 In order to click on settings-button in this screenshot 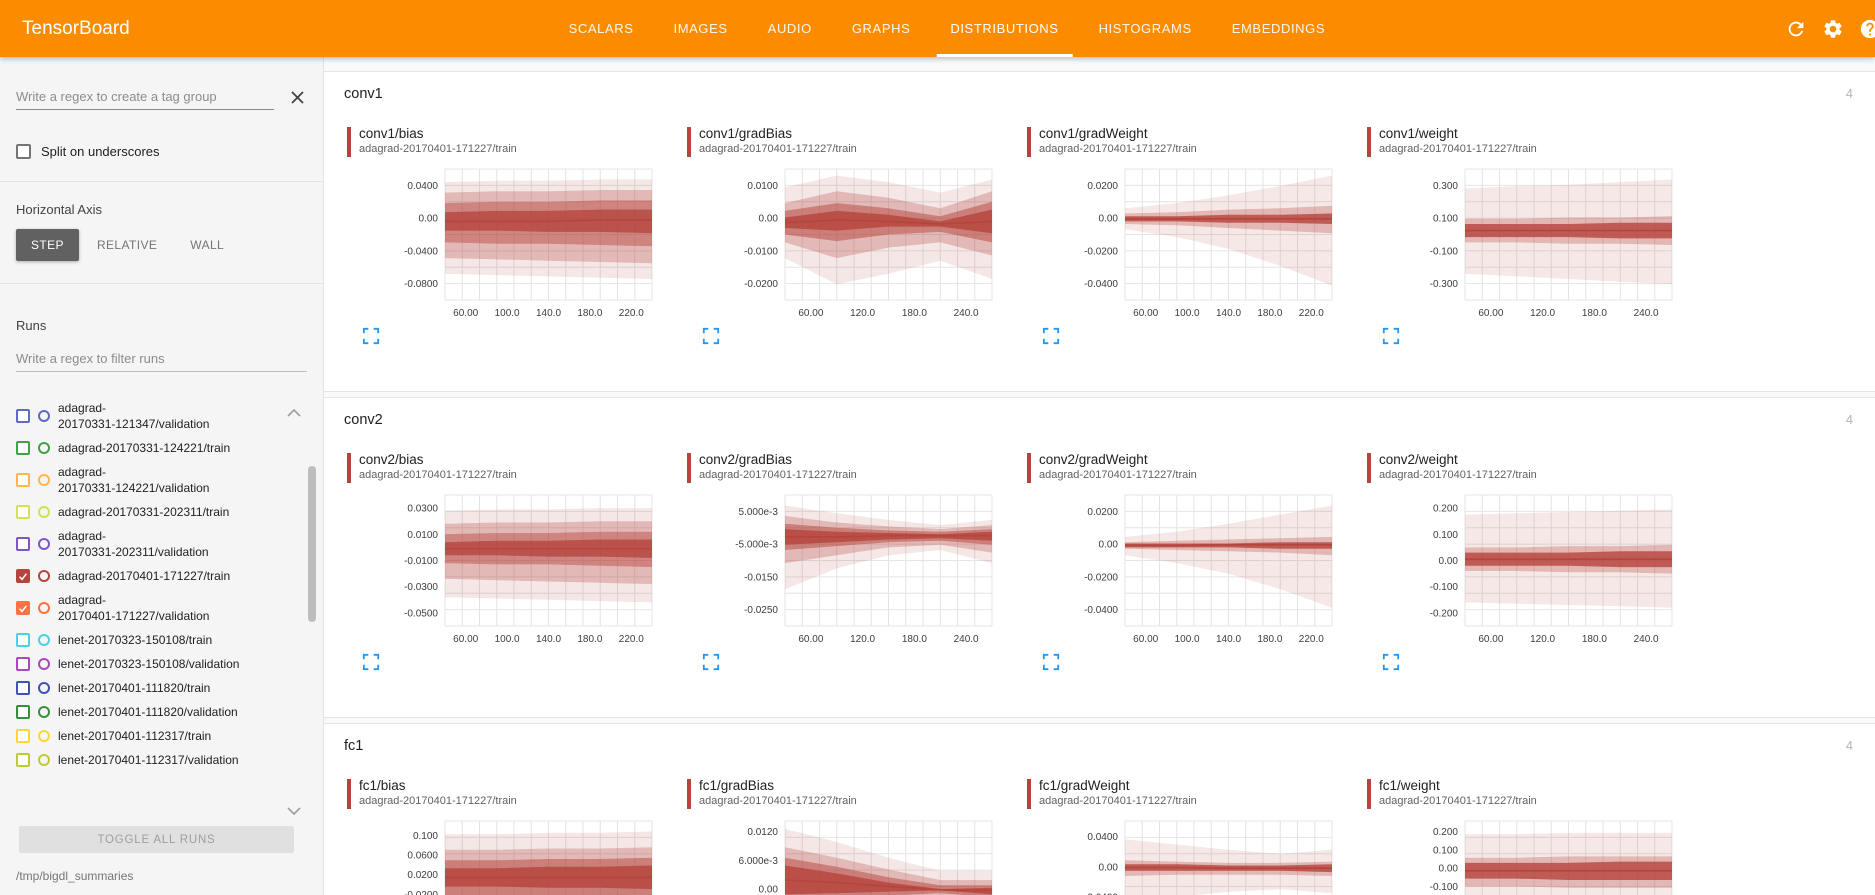, I will do `click(1833, 29)`.